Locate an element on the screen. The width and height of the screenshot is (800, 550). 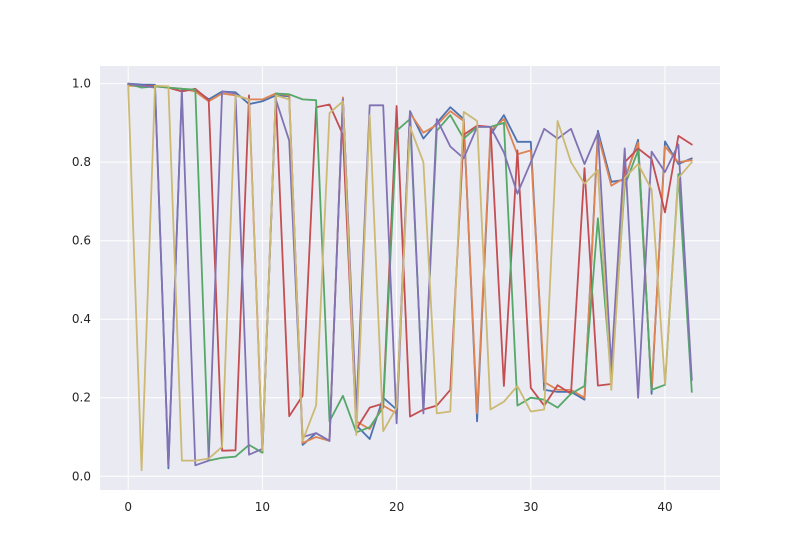
x-tick-label: 30 is located at coordinates (530, 507).